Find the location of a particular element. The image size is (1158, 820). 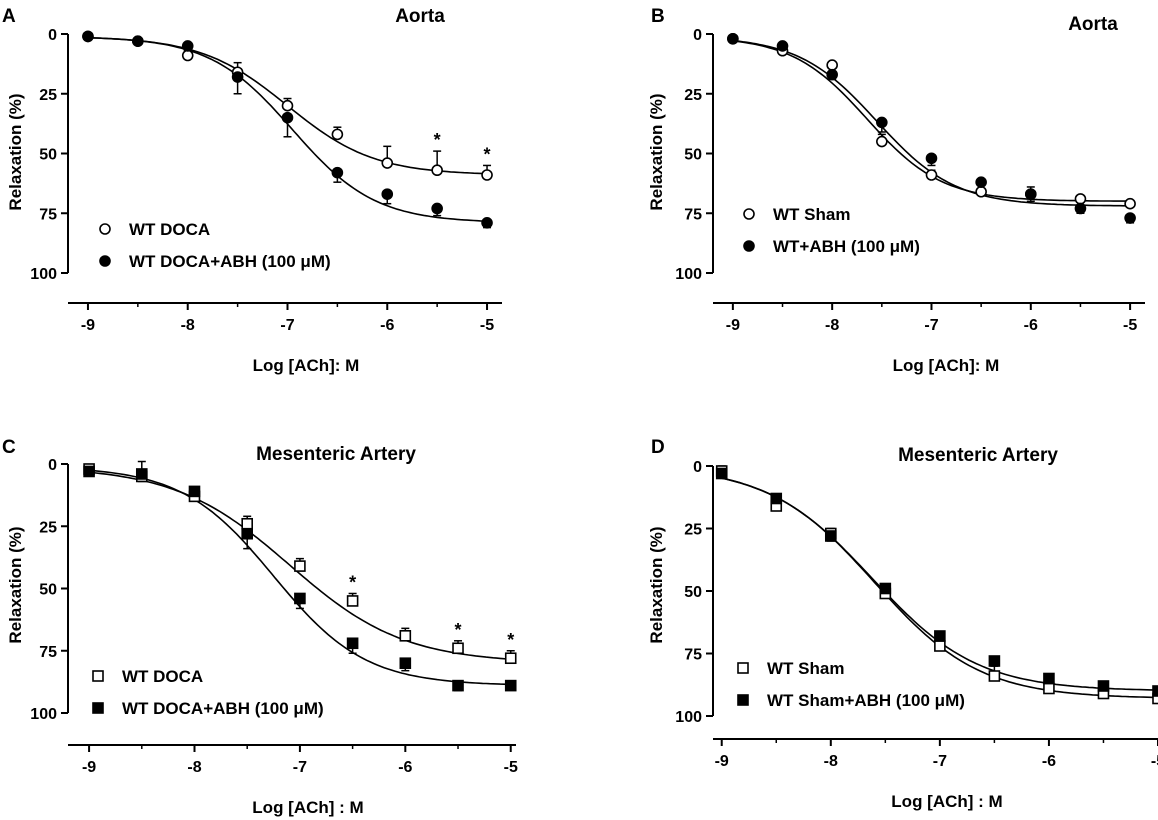

panel-letter: C is located at coordinates (9, 447).